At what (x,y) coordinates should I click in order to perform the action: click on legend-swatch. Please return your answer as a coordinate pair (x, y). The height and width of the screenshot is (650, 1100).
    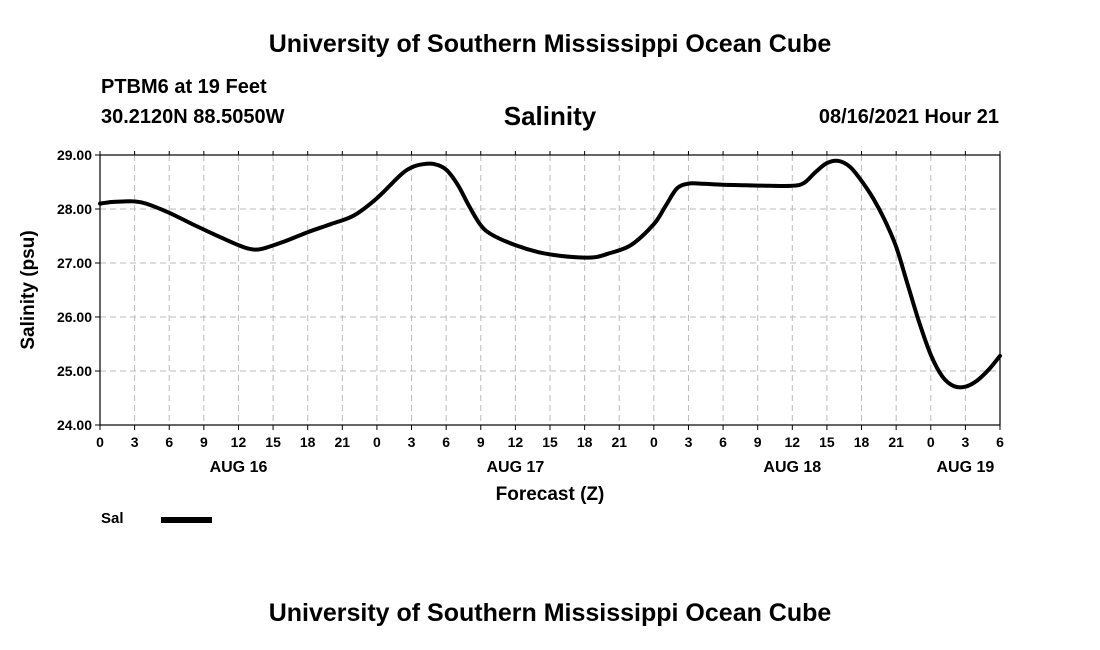
    Looking at the image, I should click on (186, 520).